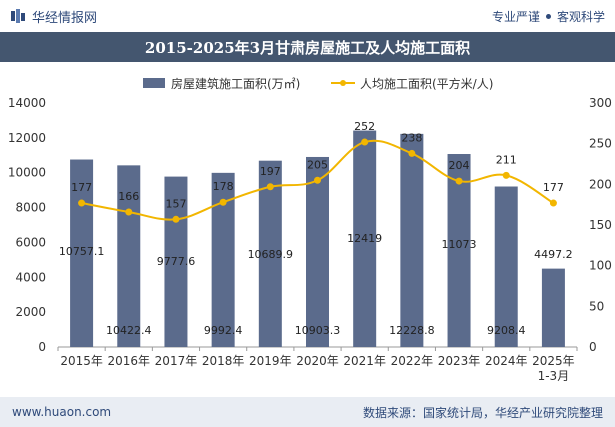 Image resolution: width=615 pixels, height=427 pixels. Describe the element at coordinates (600, 225) in the screenshot. I see `y-right-tick-label: 150` at that location.